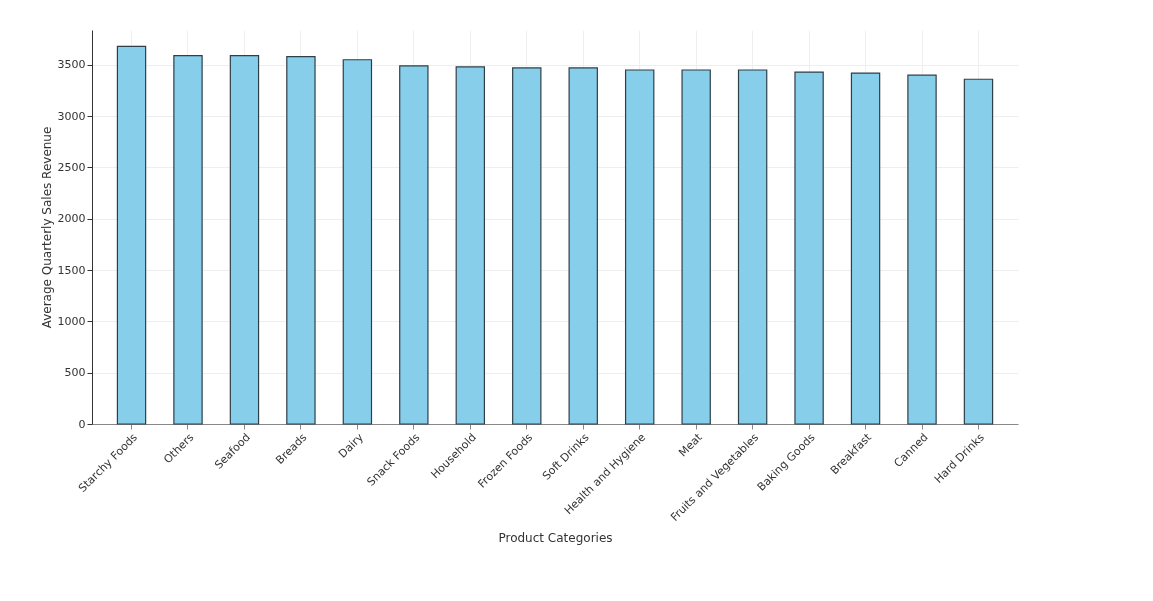 This screenshot has width=1153, height=601. What do you see at coordinates (71, 167) in the screenshot?
I see `y-tick-label: 2500` at bounding box center [71, 167].